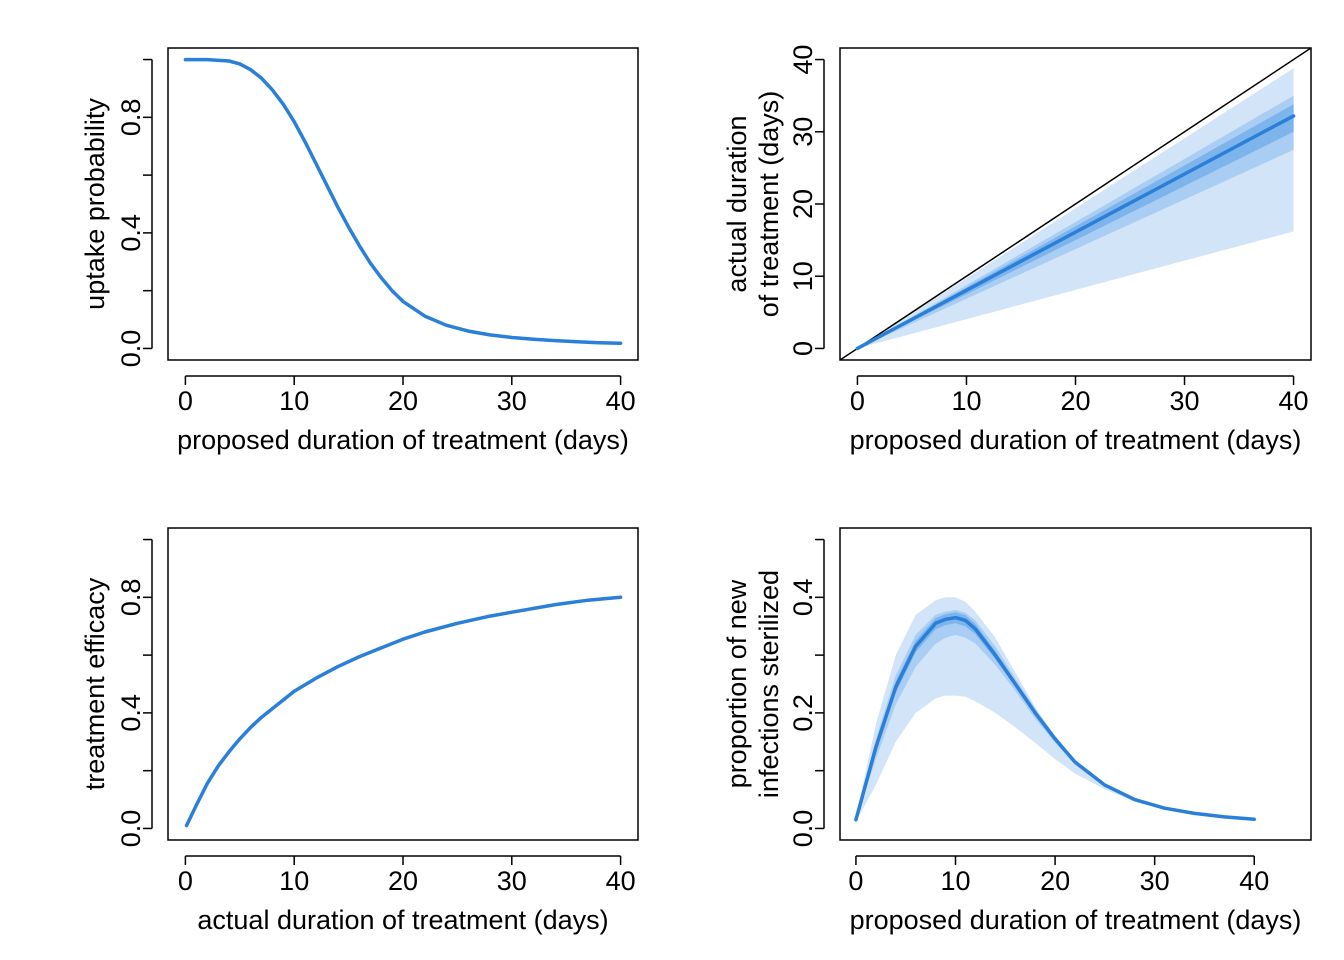 This screenshot has width=1344, height=960. I want to click on y-axis-label: infections sterilized, so click(769, 684).